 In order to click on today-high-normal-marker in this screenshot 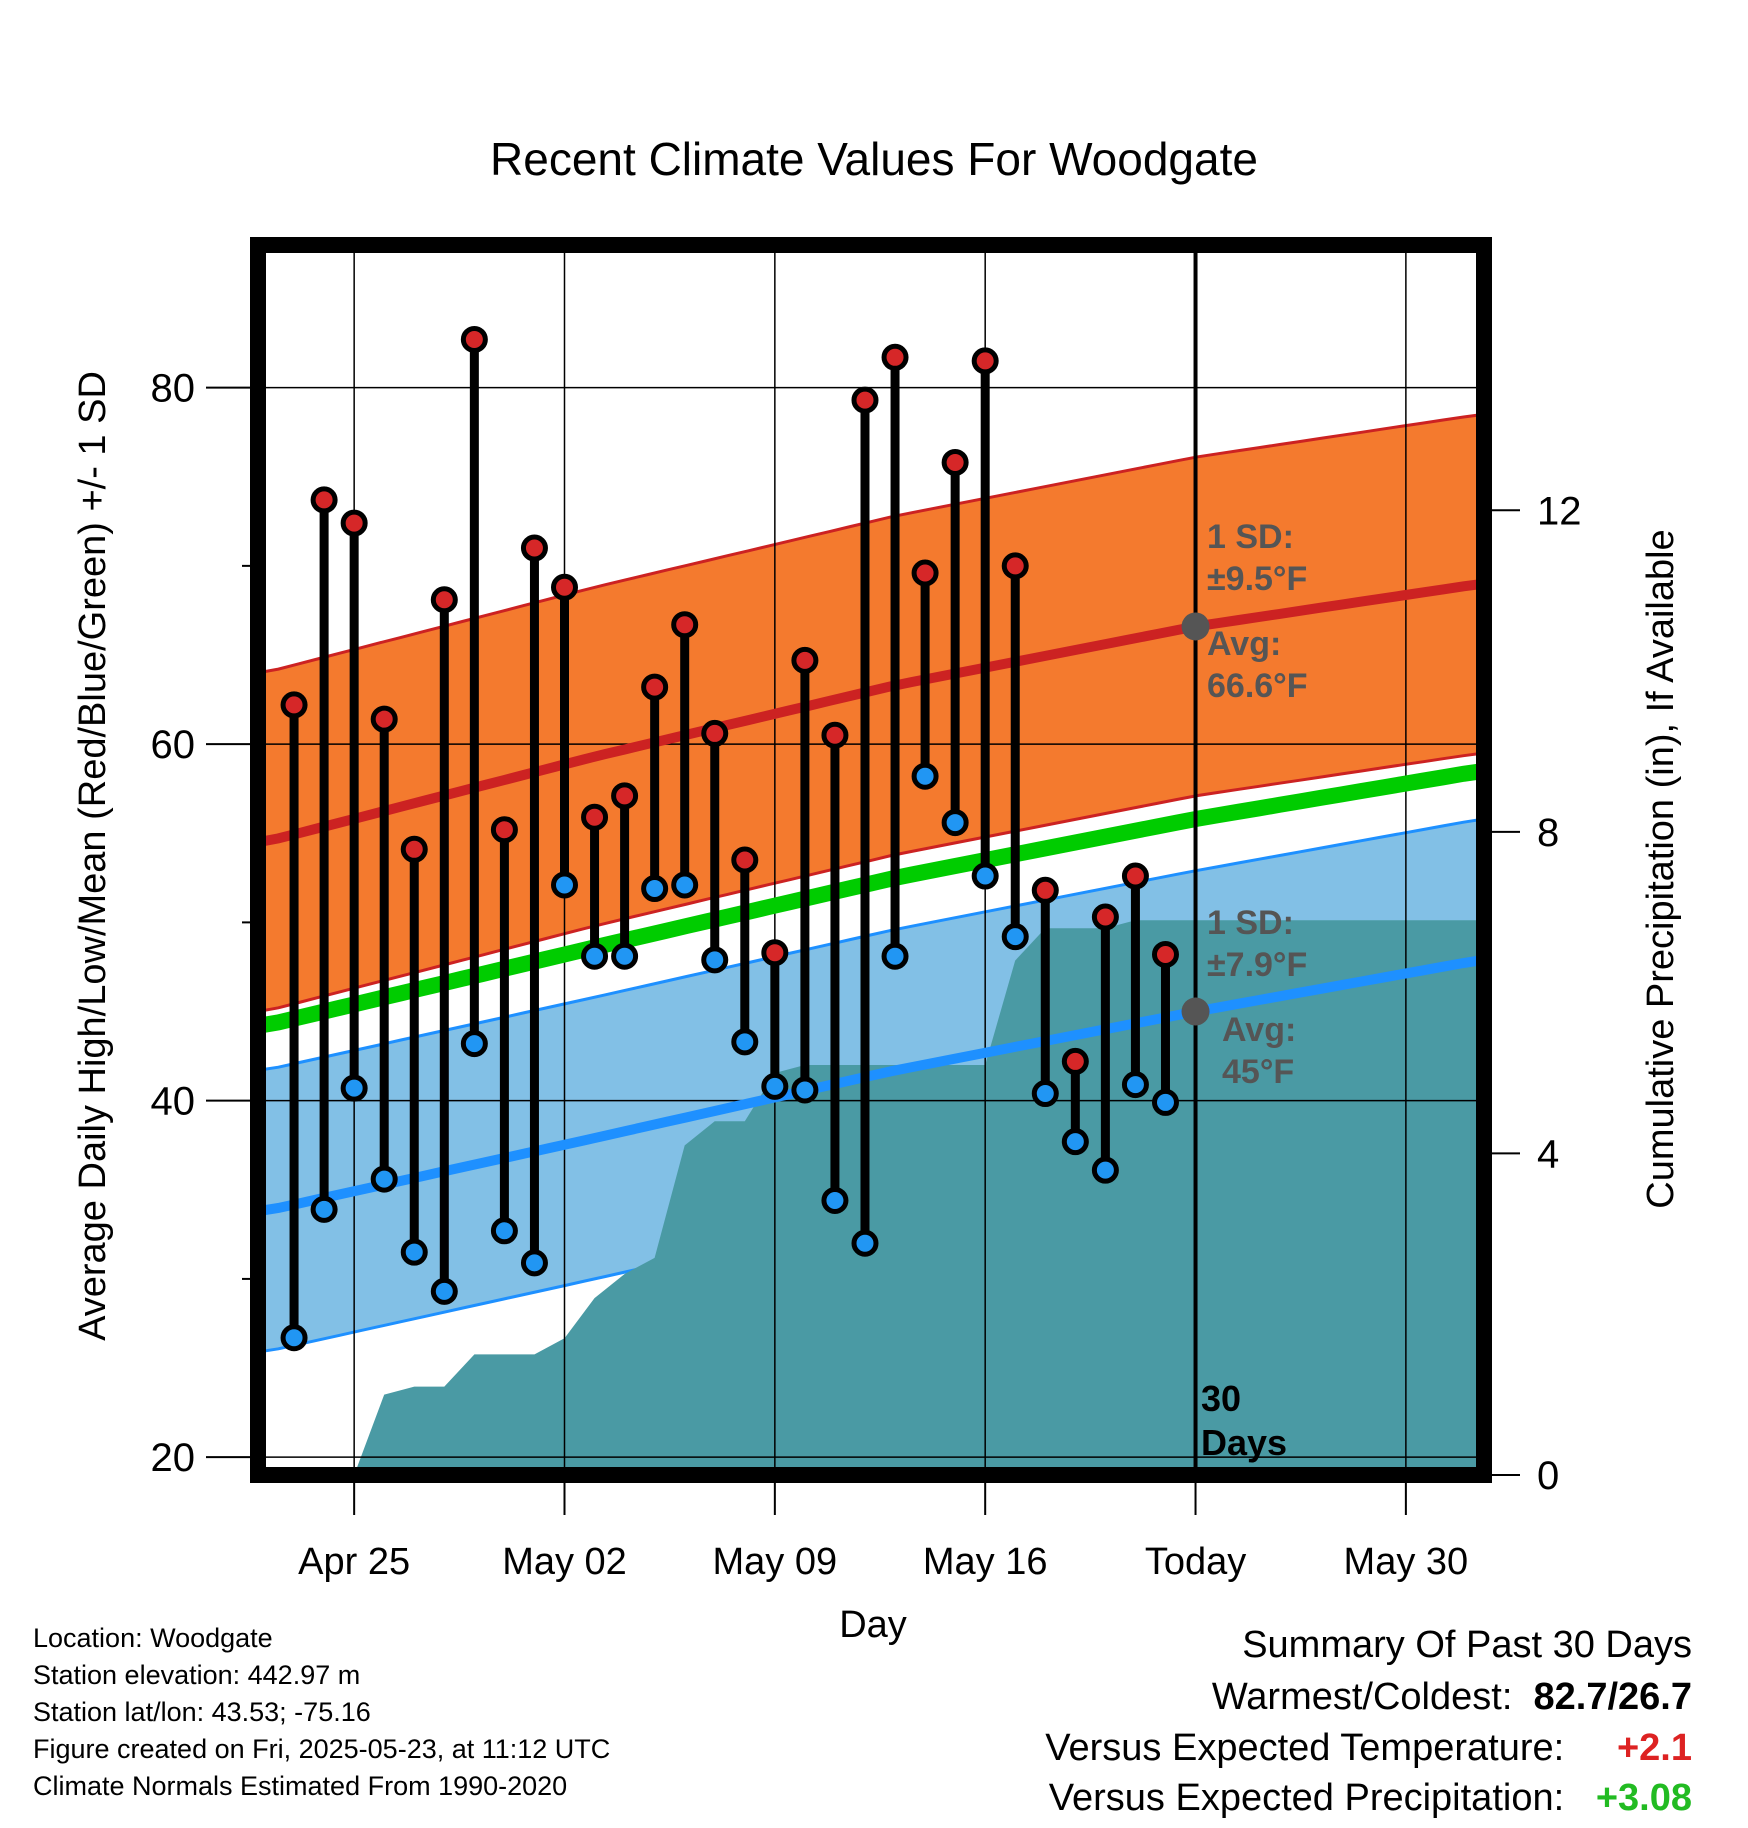, I will do `click(1195, 626)`.